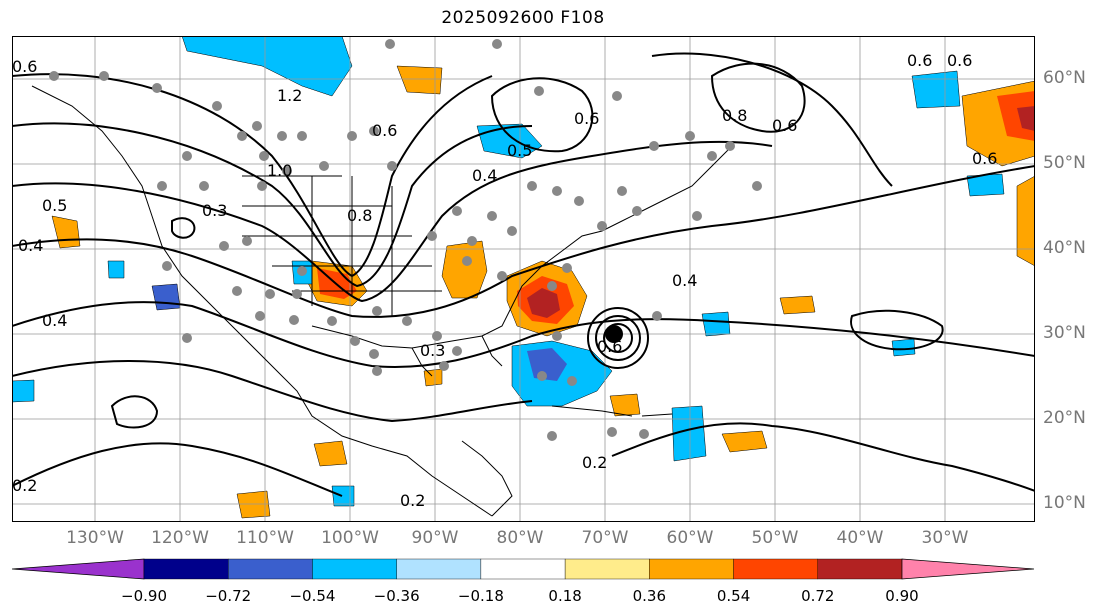 Image resolution: width=1105 pixels, height=615 pixels. What do you see at coordinates (614, 334) in the screenshot?
I see `storm-center` at bounding box center [614, 334].